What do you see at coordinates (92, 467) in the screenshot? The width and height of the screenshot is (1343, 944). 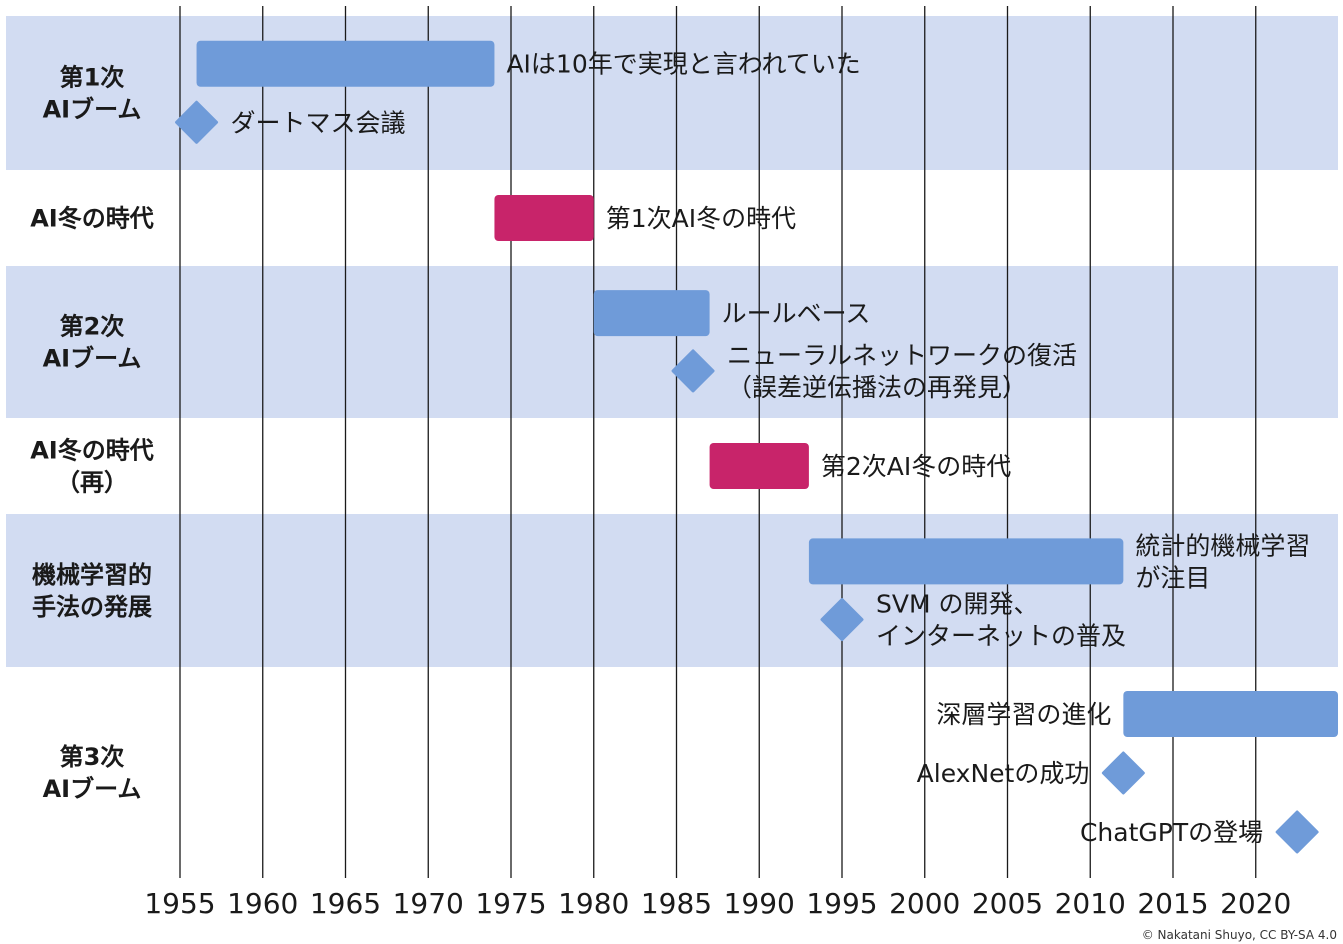 I see `row-label: AI冬の時代（再）` at bounding box center [92, 467].